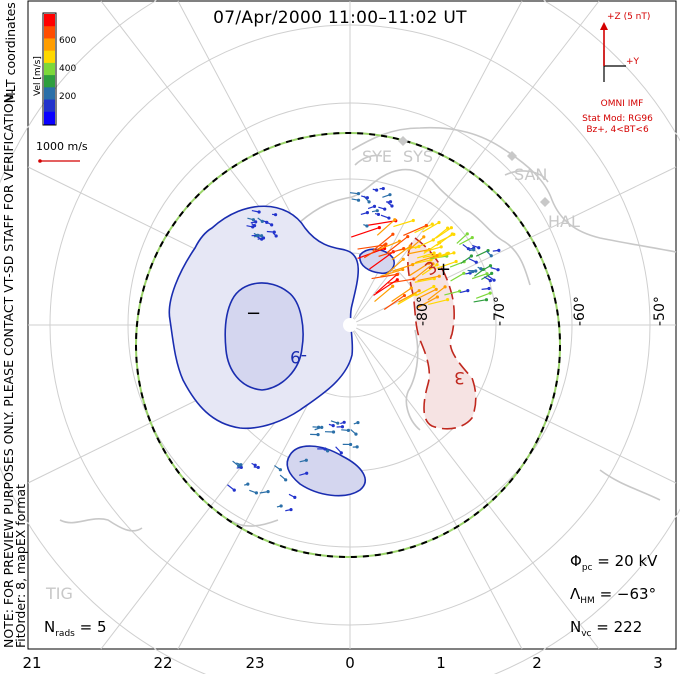  I want to click on positive-cell, so click(442, 333).